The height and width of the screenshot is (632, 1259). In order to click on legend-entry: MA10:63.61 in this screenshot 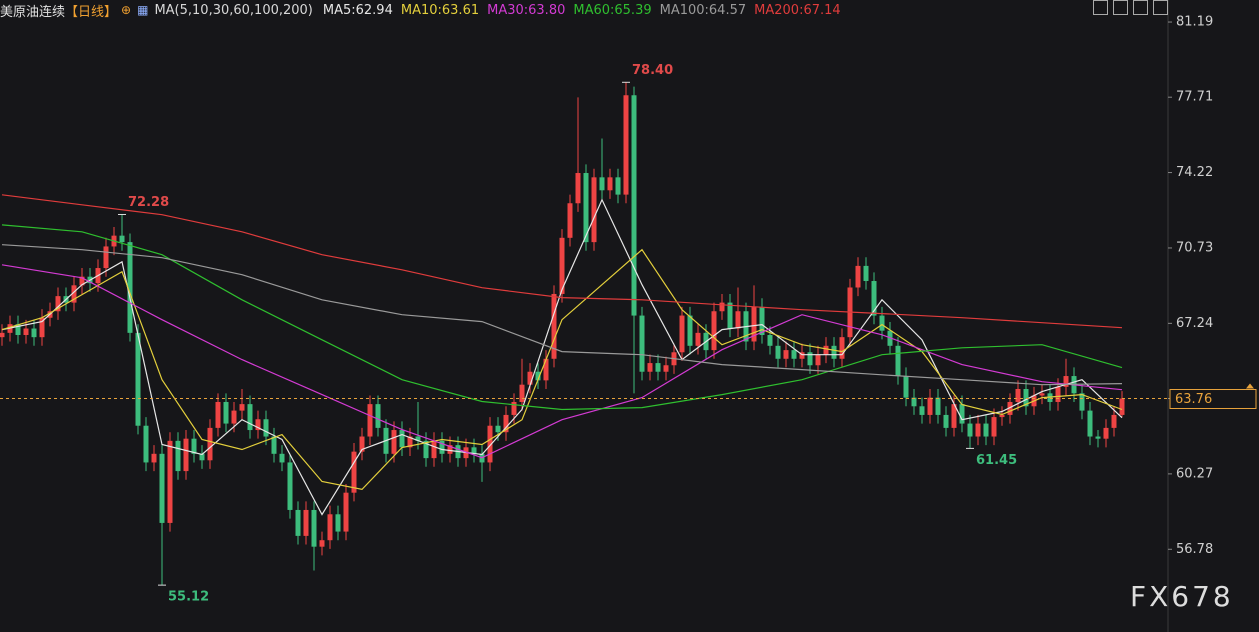, I will do `click(440, 10)`.